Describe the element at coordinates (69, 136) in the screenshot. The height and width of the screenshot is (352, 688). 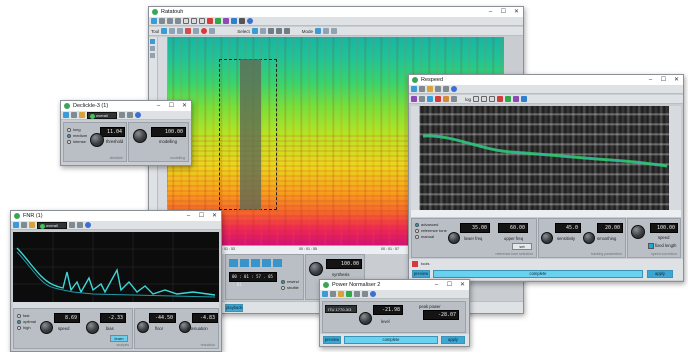
I see `medium-radio` at that location.